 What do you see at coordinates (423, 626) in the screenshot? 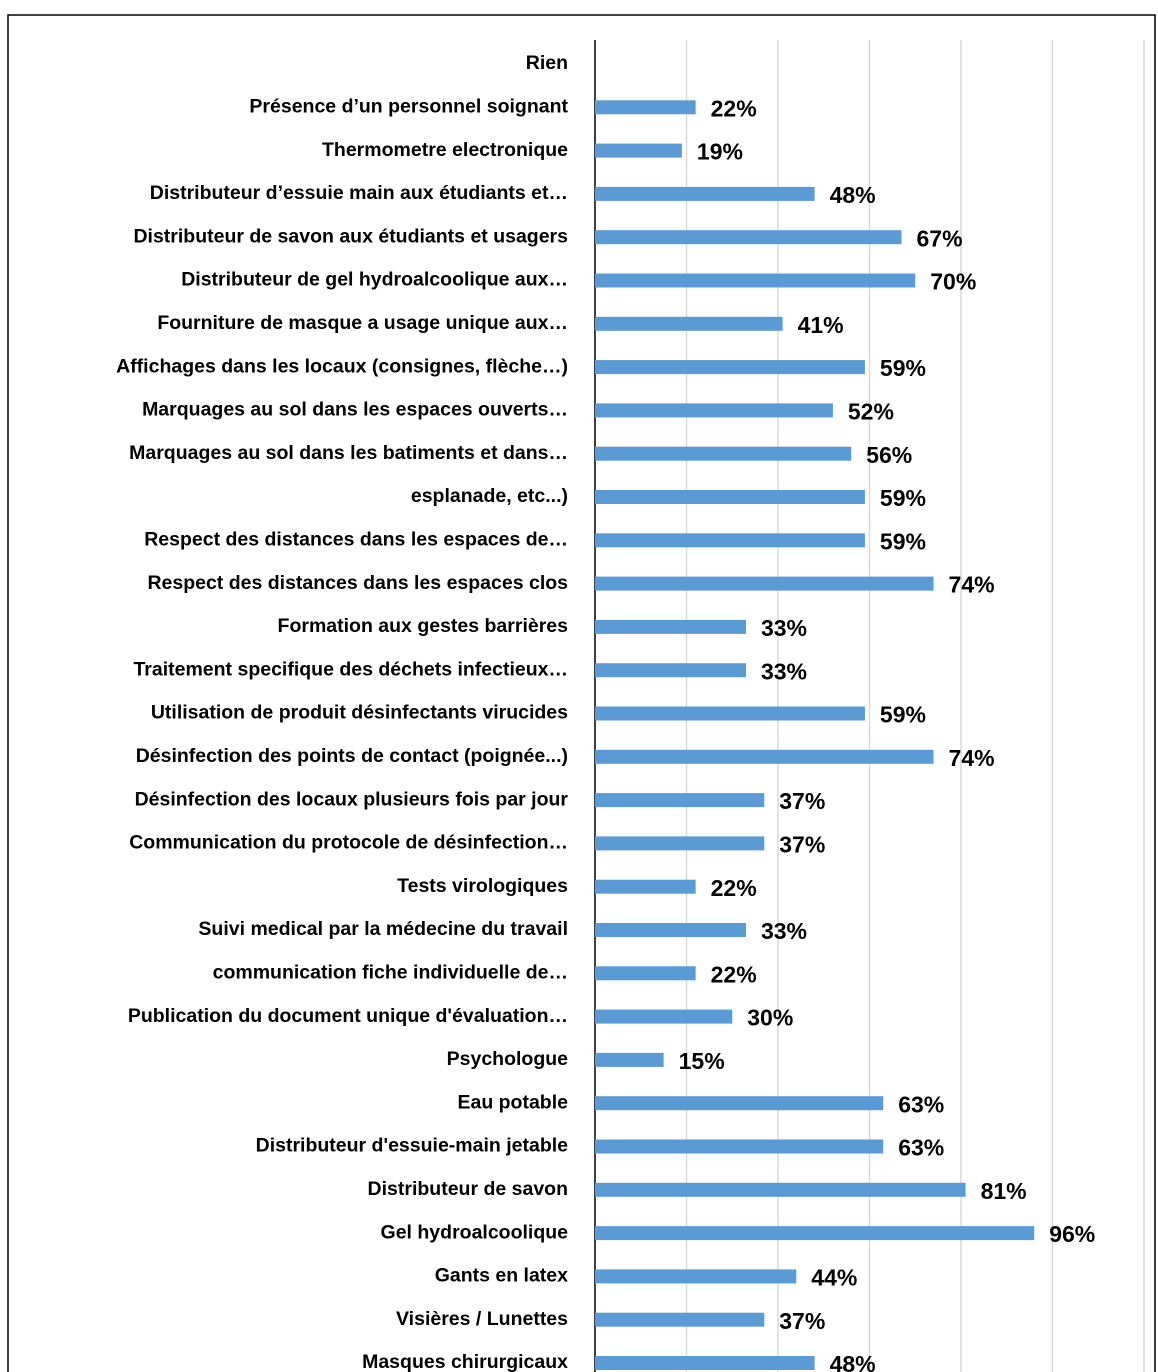
I see `y-tick-label: Formation aux gestes barrières` at bounding box center [423, 626].